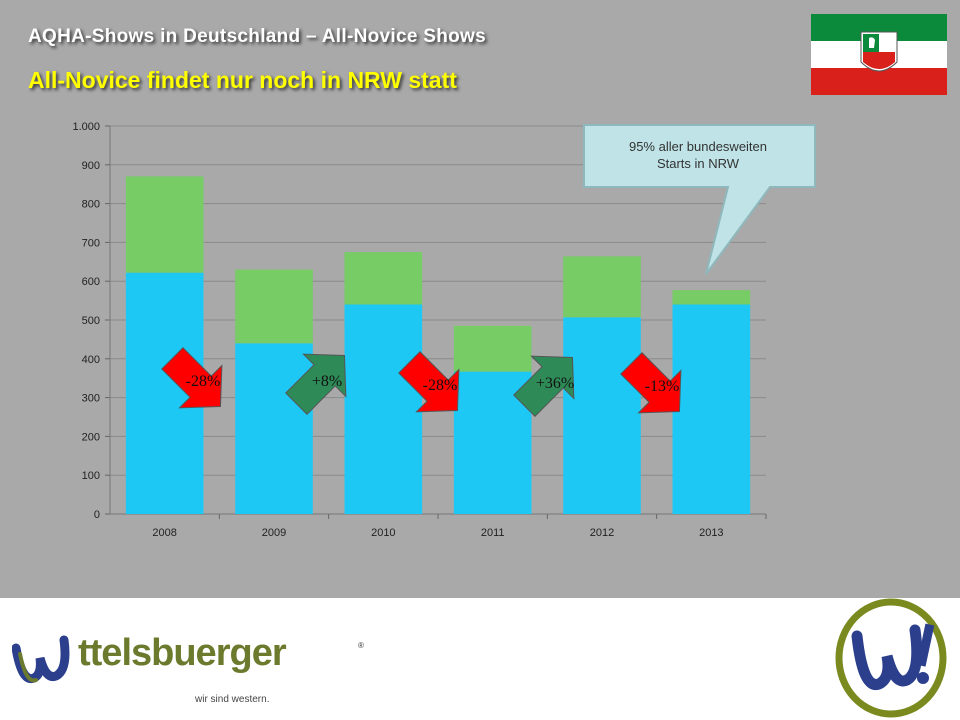 This screenshot has height=720, width=960. I want to click on x-tick-label: 2011, so click(493, 533).